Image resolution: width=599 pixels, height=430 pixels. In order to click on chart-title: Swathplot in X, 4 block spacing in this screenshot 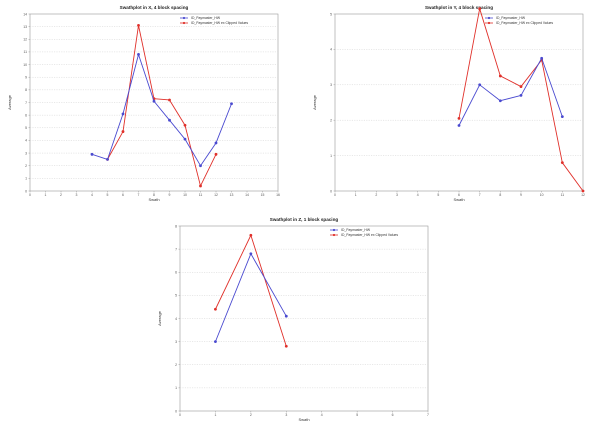, I will do `click(154, 7)`.